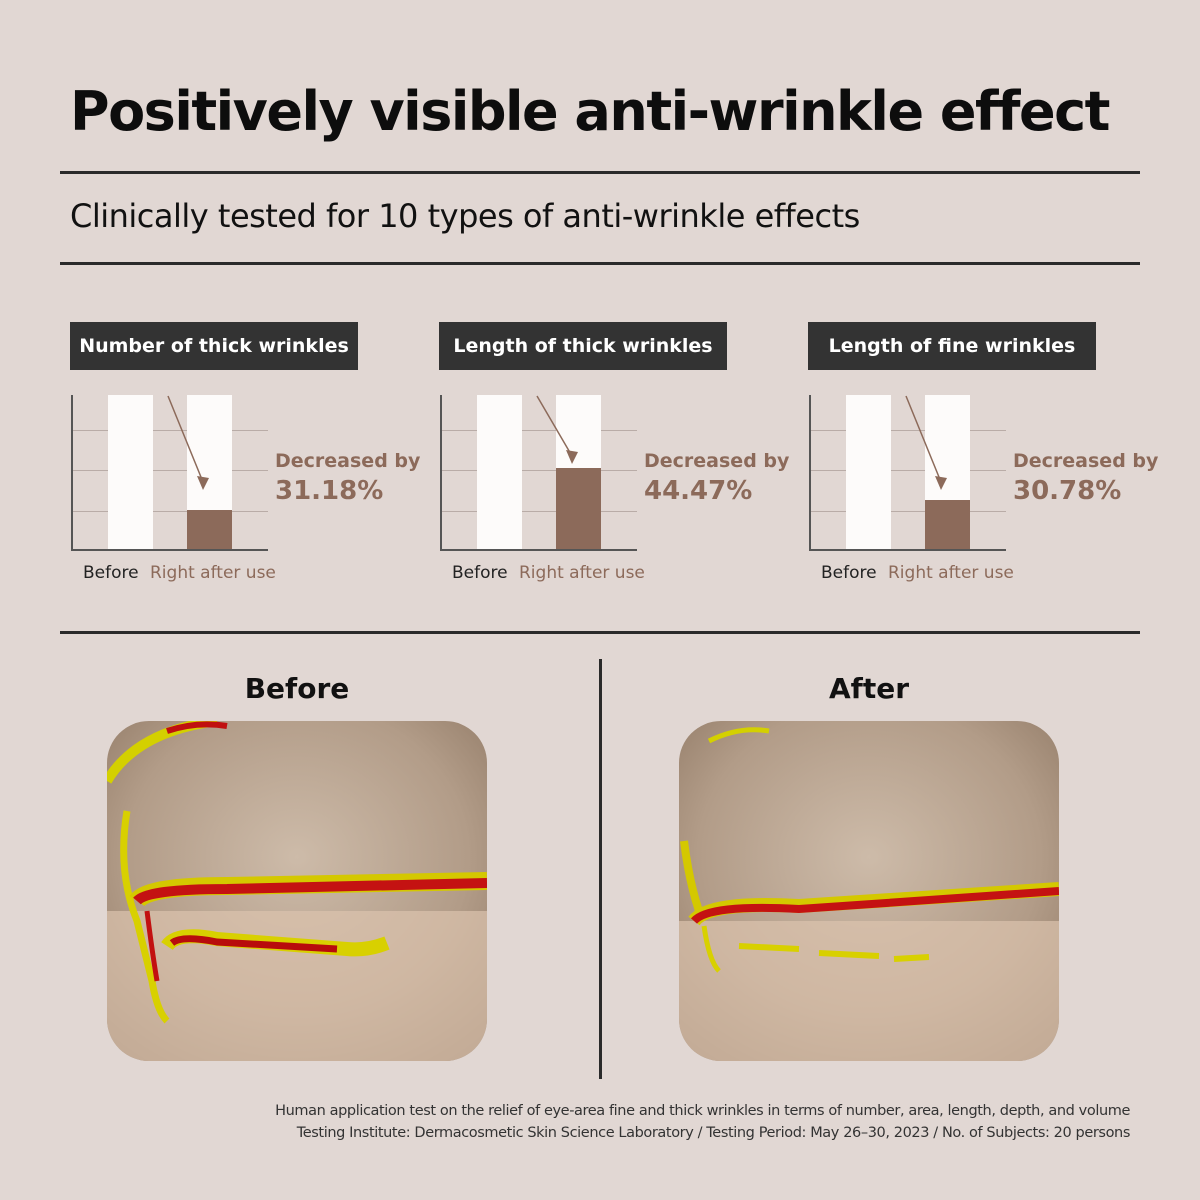 The width and height of the screenshot is (1200, 1200). What do you see at coordinates (869, 688) in the screenshot?
I see `after-title: After` at bounding box center [869, 688].